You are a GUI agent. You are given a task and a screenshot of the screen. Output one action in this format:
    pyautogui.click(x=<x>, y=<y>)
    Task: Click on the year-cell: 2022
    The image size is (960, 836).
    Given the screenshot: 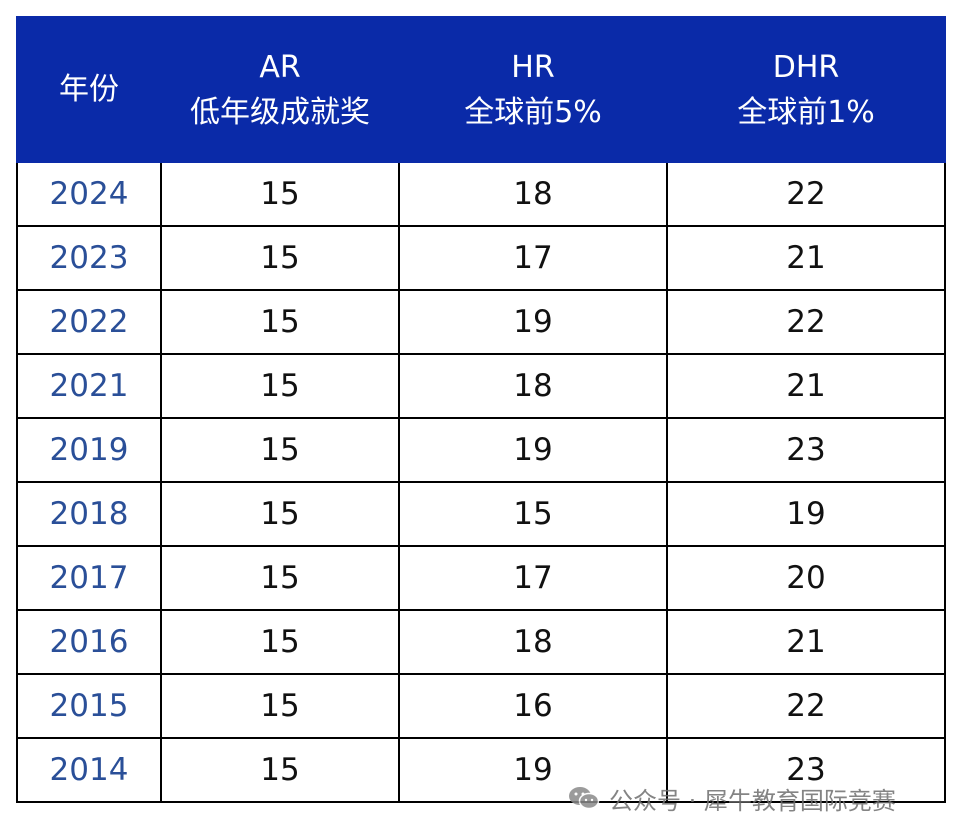 What is the action you would take?
    pyautogui.click(x=89, y=322)
    